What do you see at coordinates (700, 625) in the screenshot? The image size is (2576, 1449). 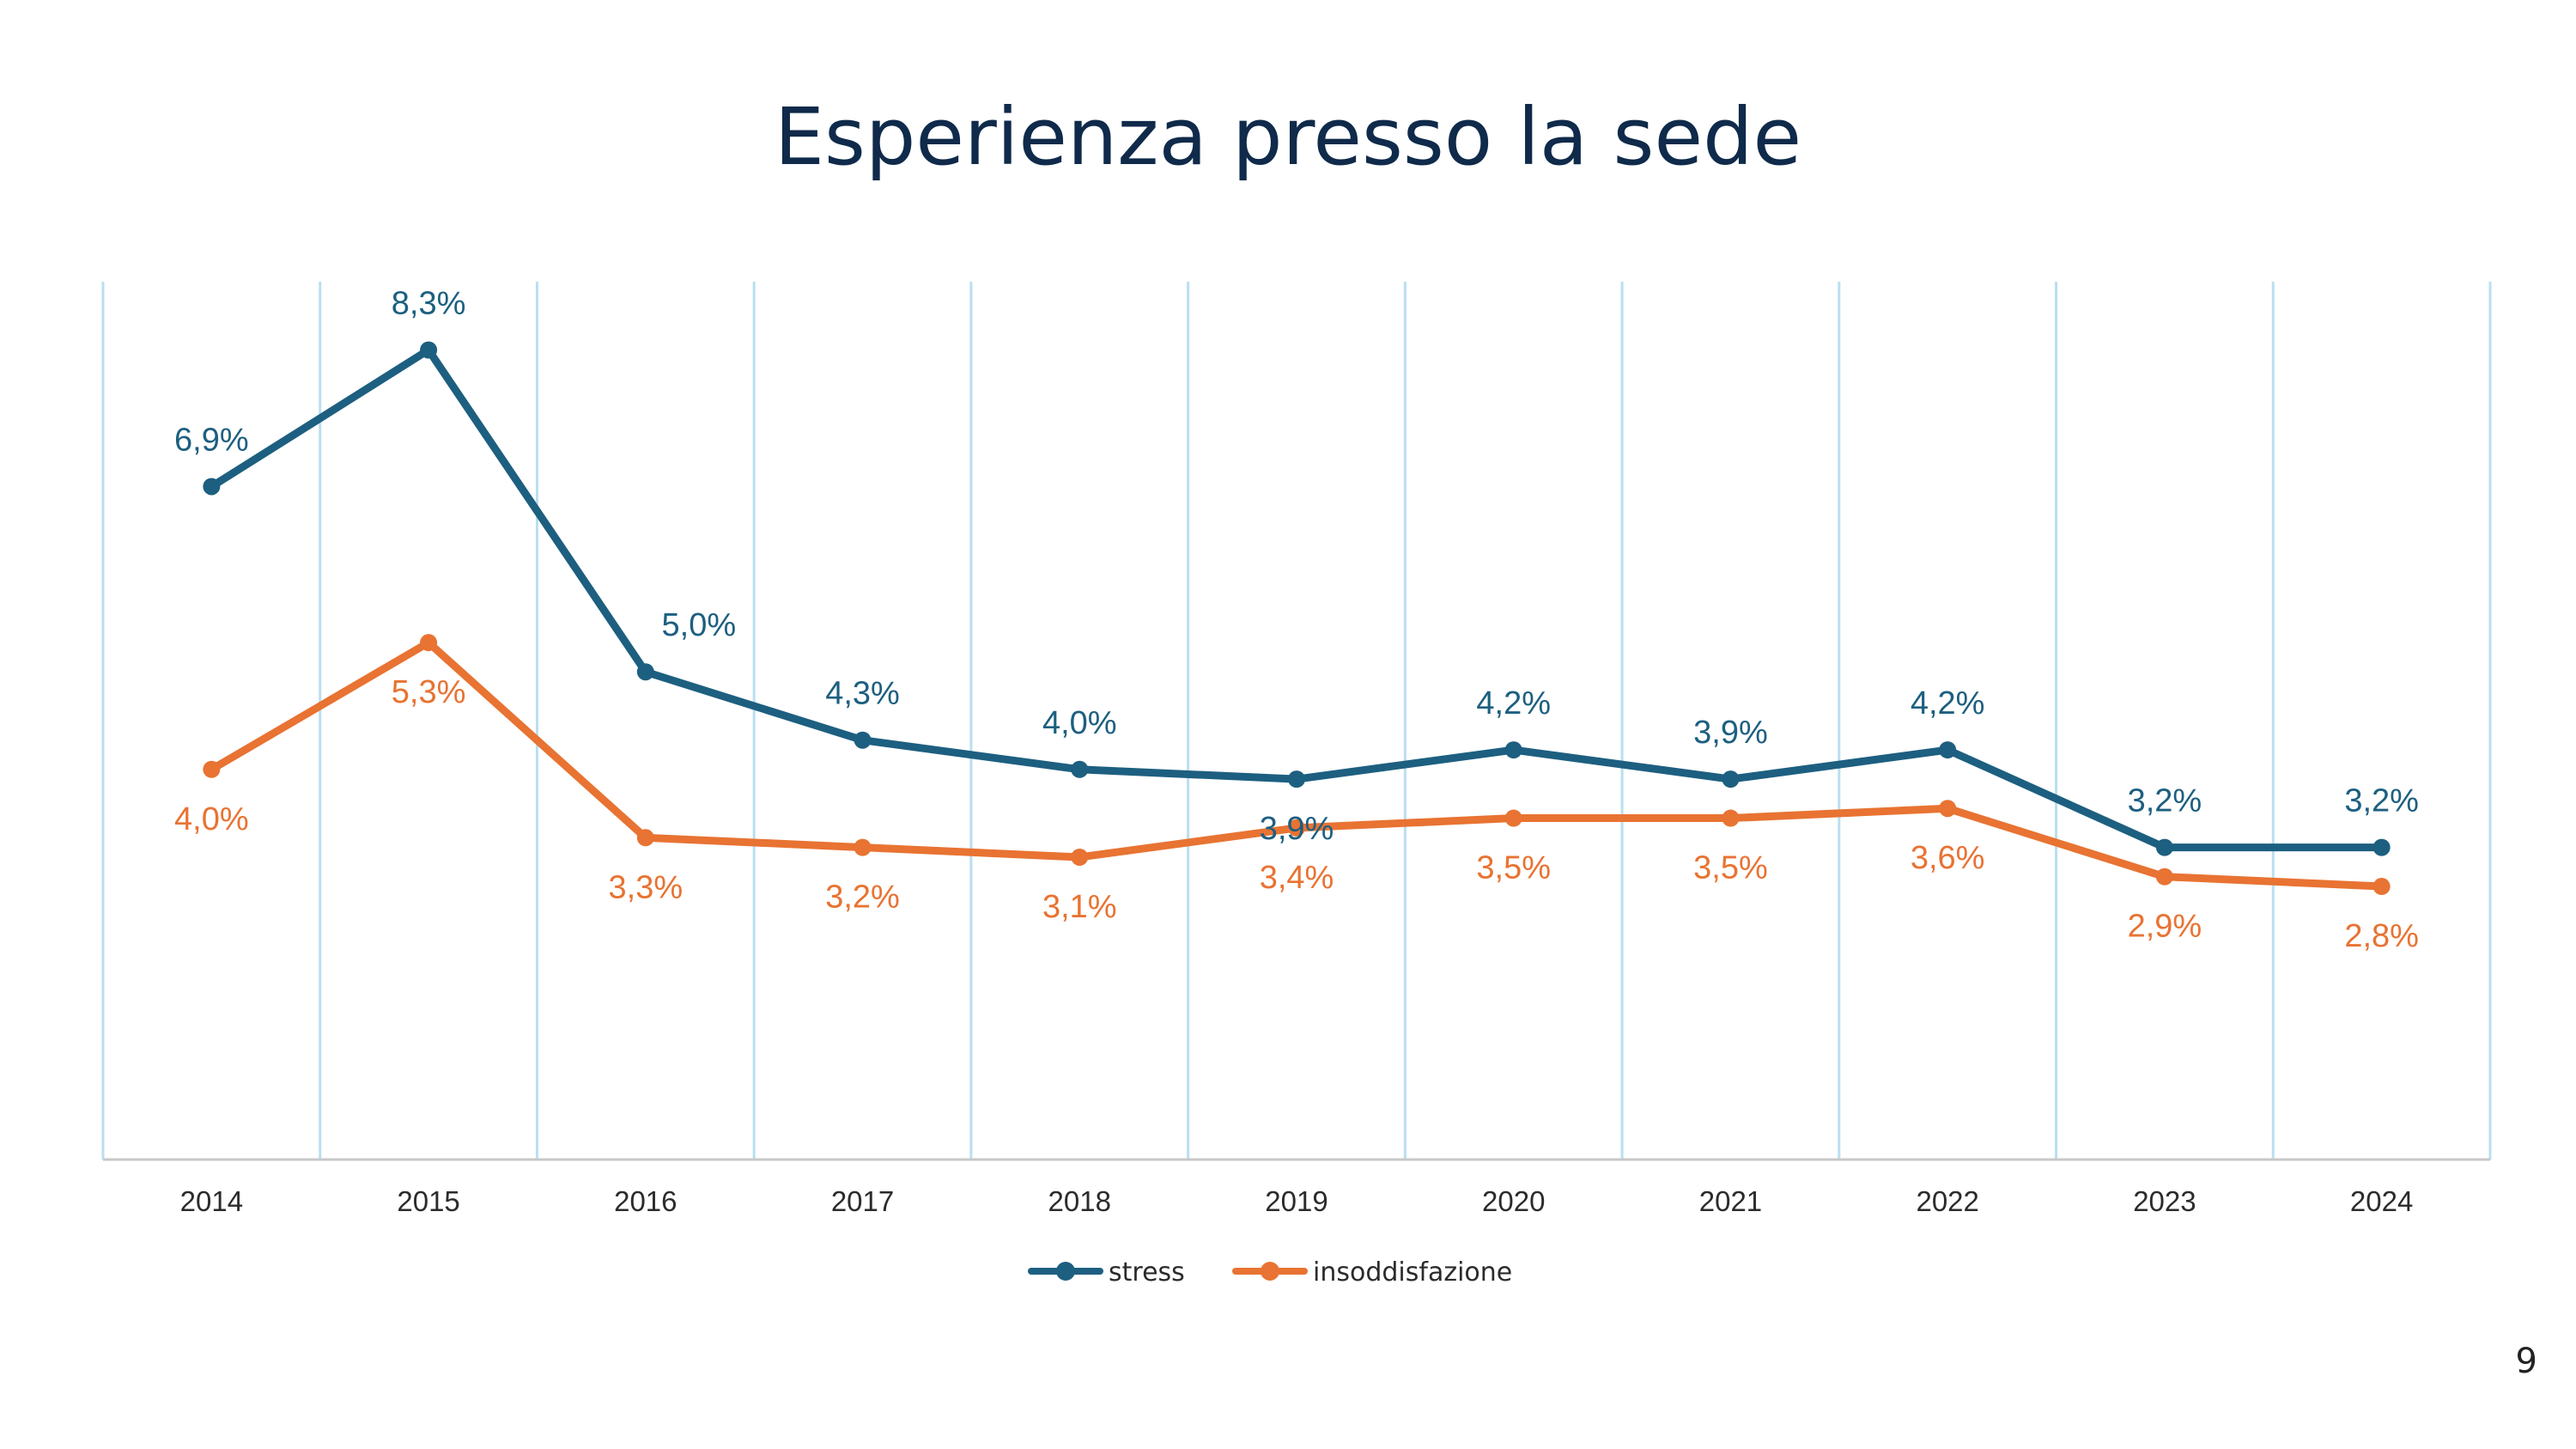 I see `data-label-stress: 5,0%` at bounding box center [700, 625].